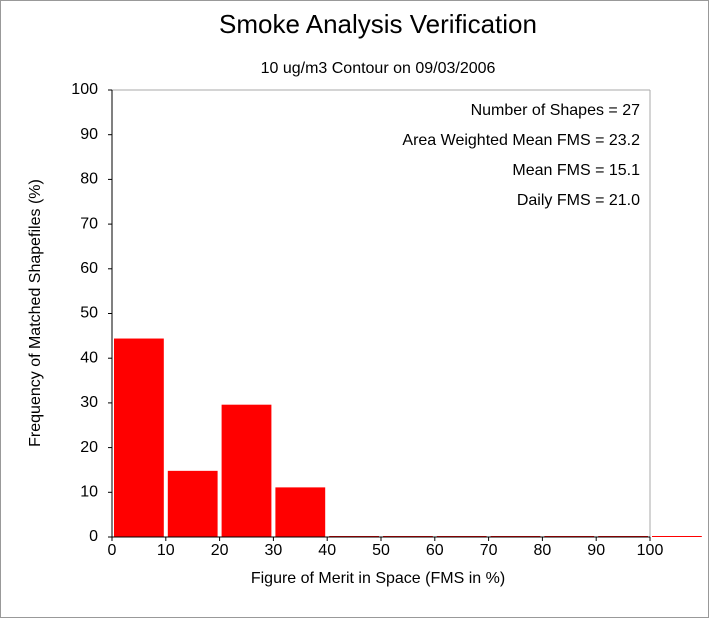  I want to click on x-tick-label: 90, so click(596, 550).